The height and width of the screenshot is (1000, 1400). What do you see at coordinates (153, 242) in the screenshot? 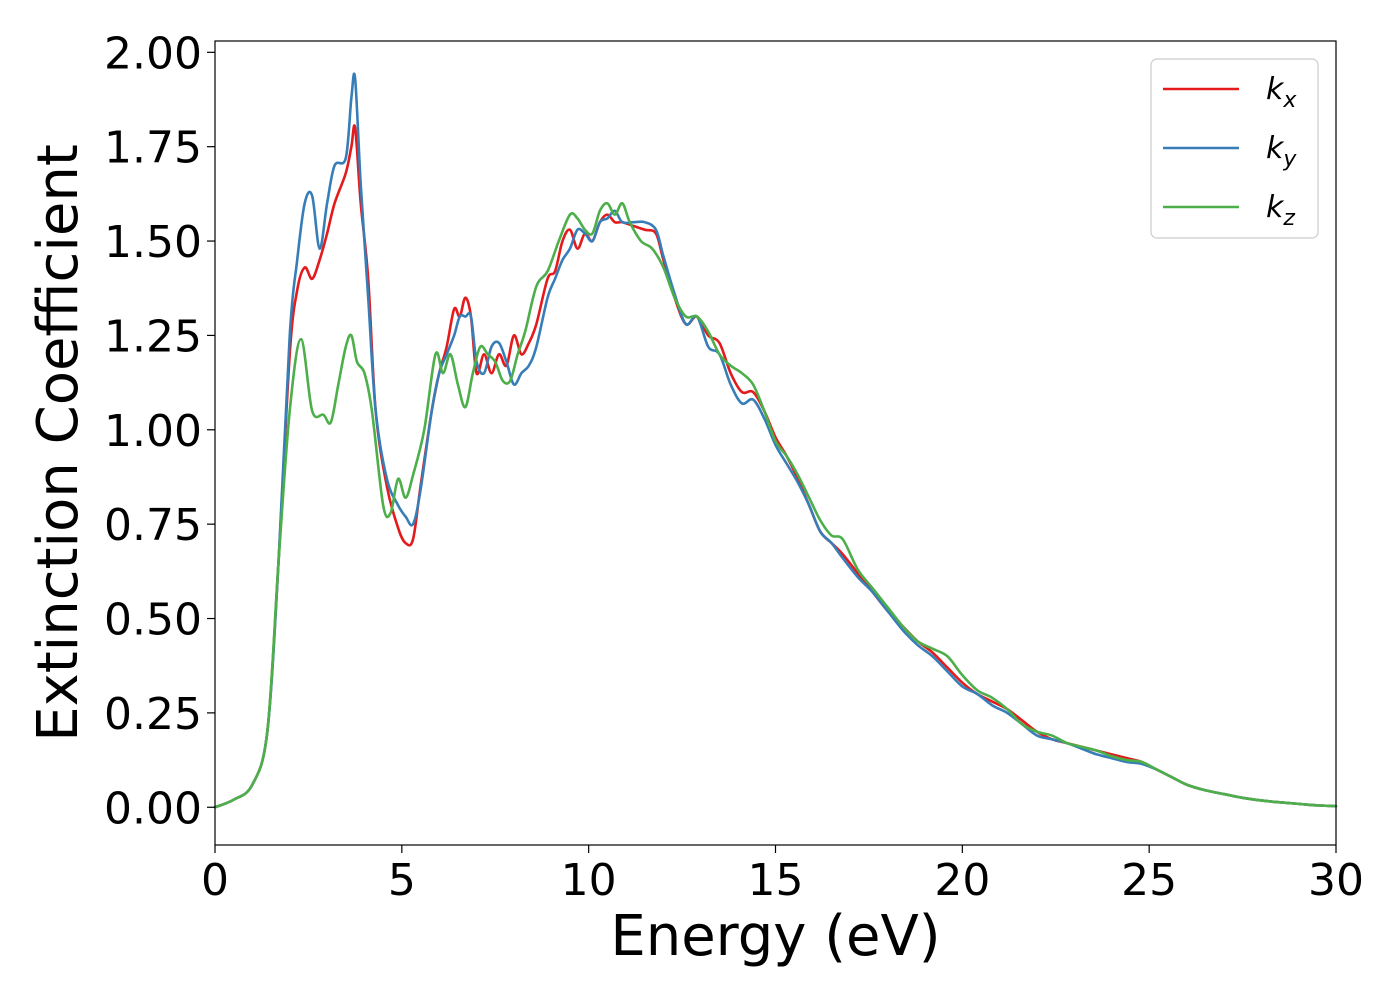
I see `y-tick-label: 1.50` at bounding box center [153, 242].